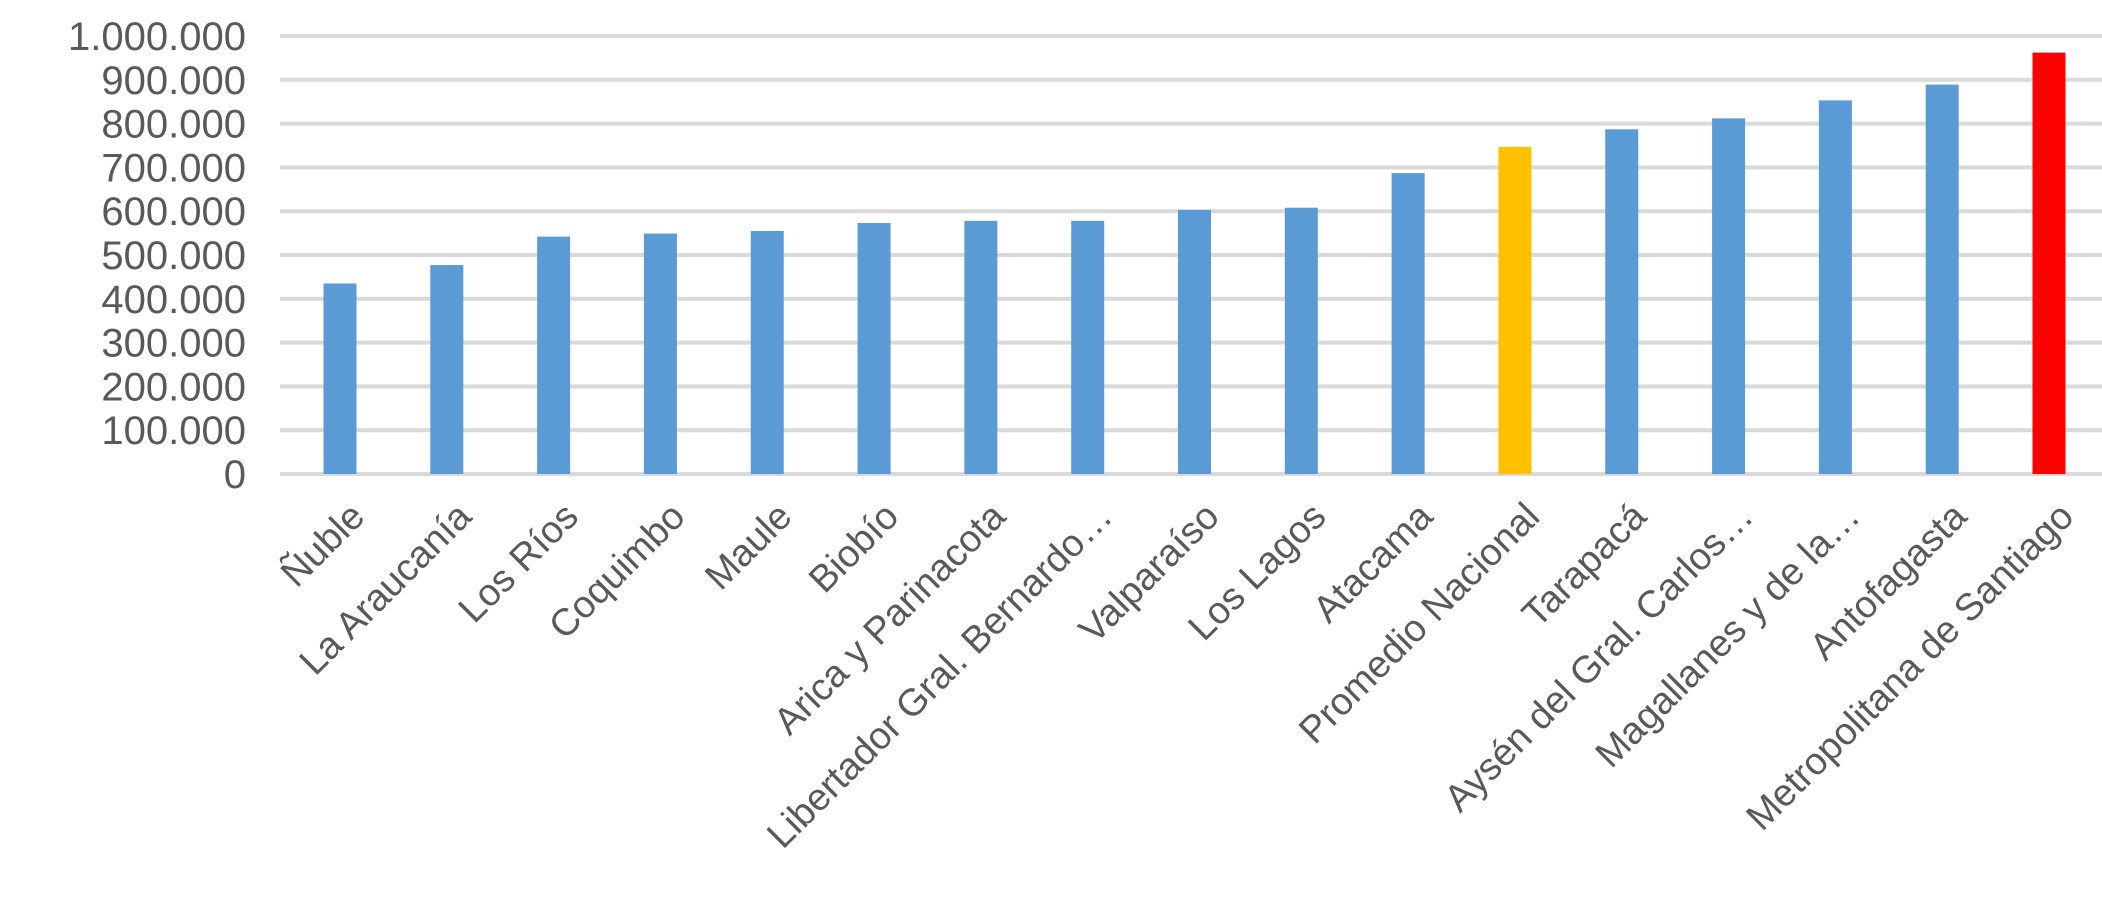 This screenshot has width=2102, height=915. Describe the element at coordinates (173, 256) in the screenshot. I see `y-tick-label: 500.000` at that location.